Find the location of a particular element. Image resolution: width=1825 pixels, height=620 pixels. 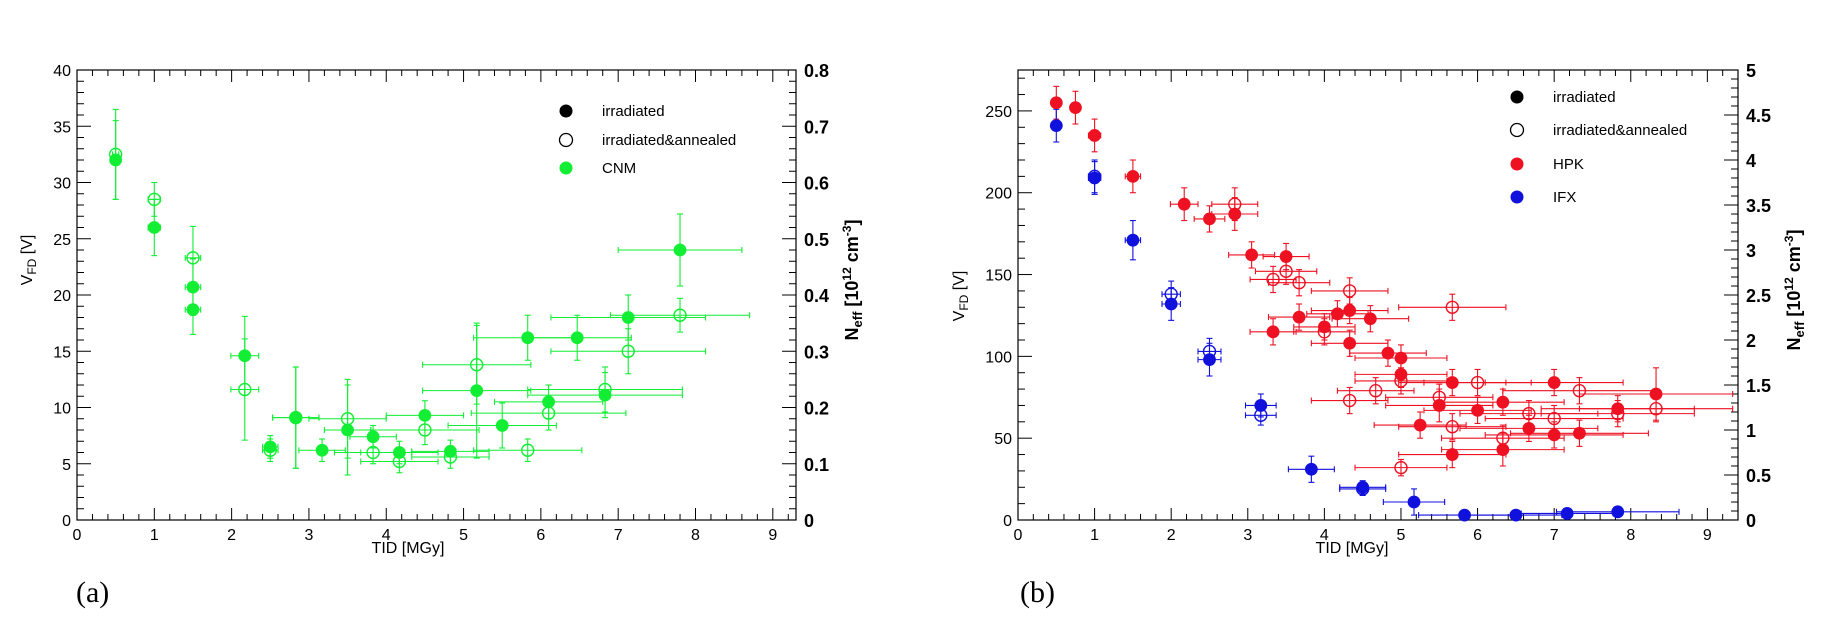

y2-axis-label-b: Neff [1012 cm-3] is located at coordinates (1794, 290).